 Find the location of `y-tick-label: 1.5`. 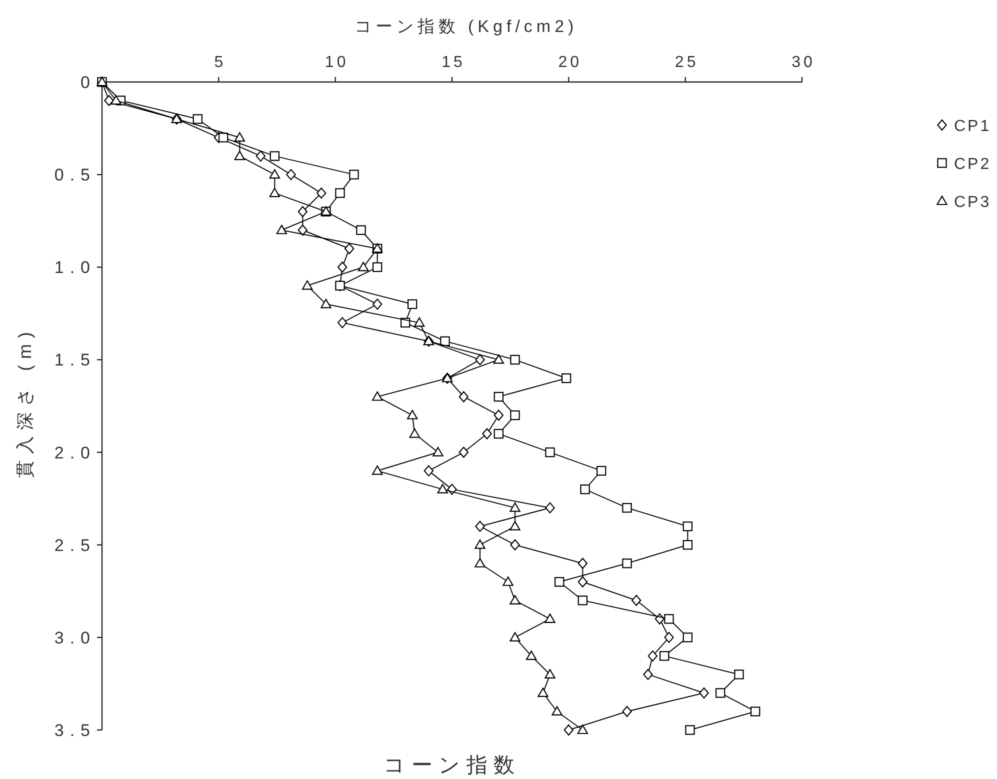

y-tick-label: 1.5 is located at coordinates (75, 360).